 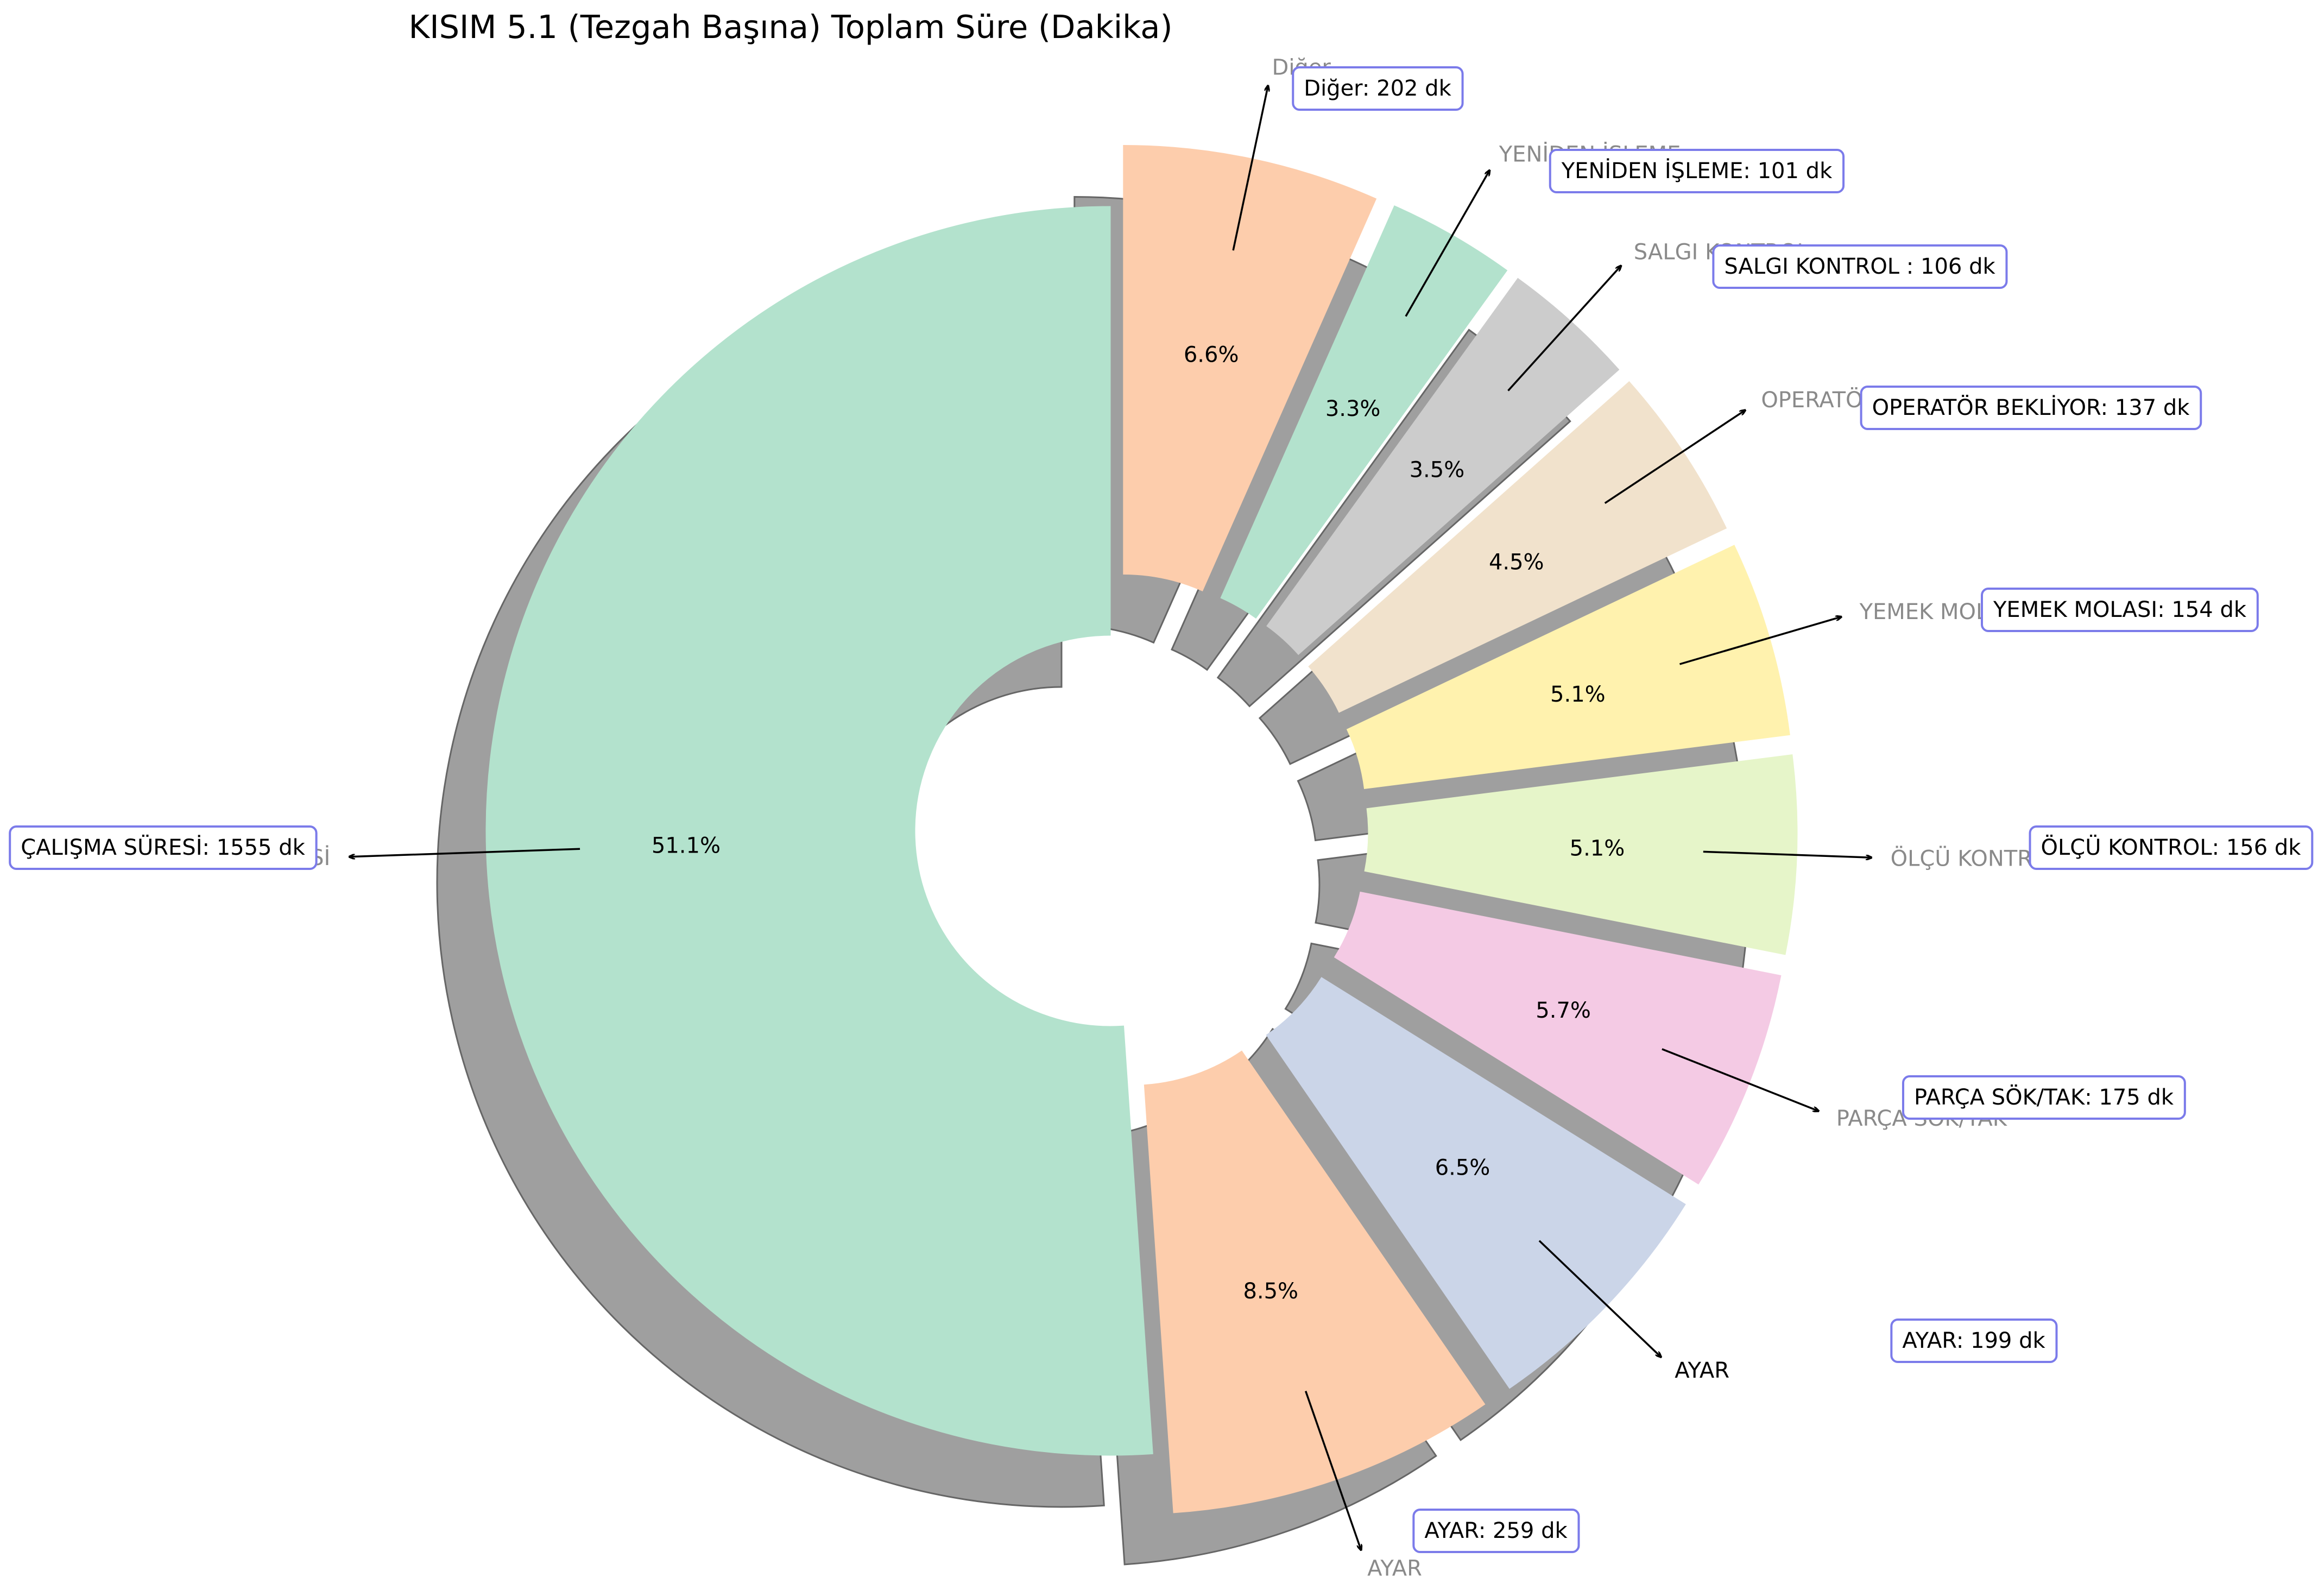 I want to click on slice-1-annotation: AYAR: 259 dk, so click(x=1496, y=1531).